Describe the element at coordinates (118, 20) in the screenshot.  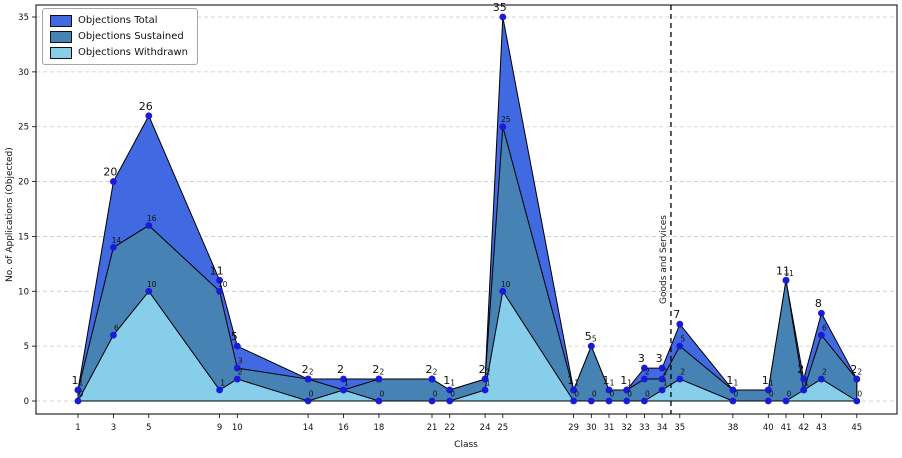
I see `legend-label-total: Objections Total` at that location.